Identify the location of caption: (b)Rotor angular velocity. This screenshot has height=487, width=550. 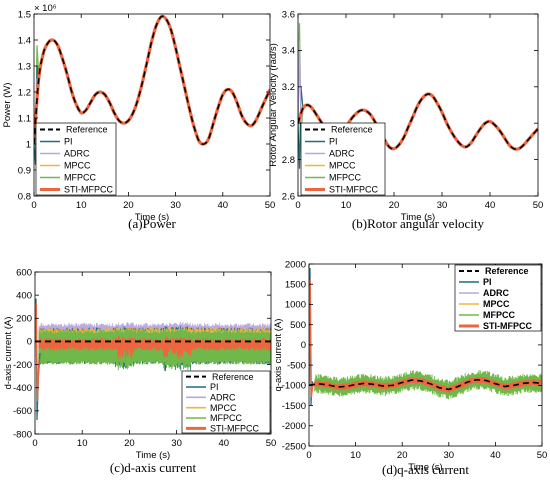
(418, 223).